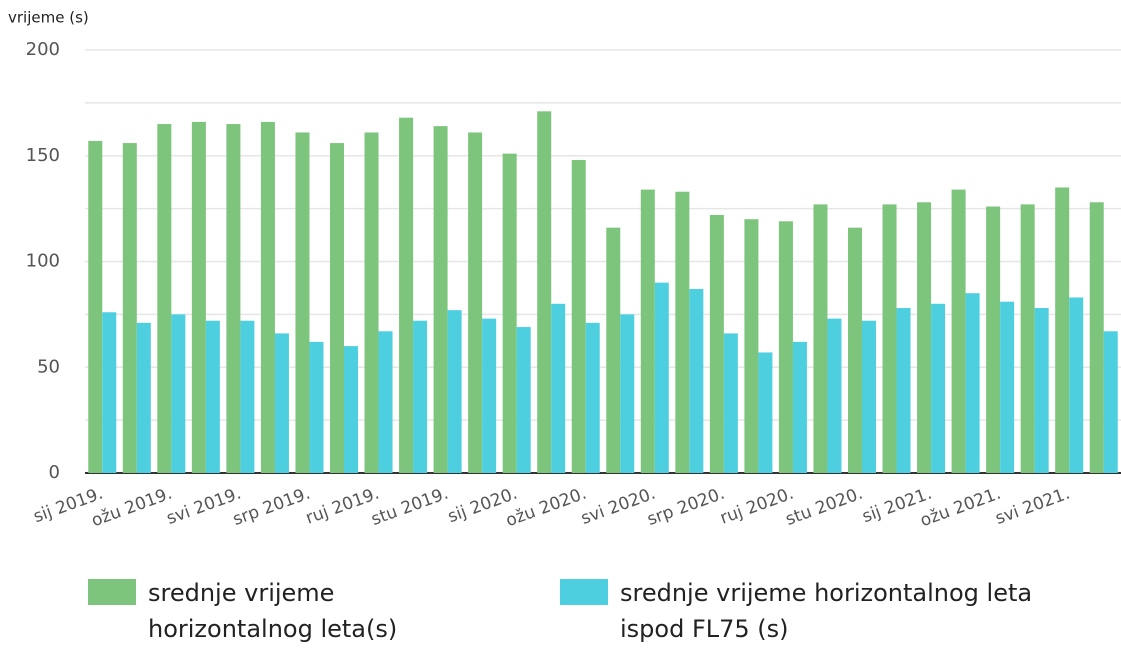 This screenshot has width=1121, height=648. I want to click on x-tick-label: ruj 2019., so click(342, 506).